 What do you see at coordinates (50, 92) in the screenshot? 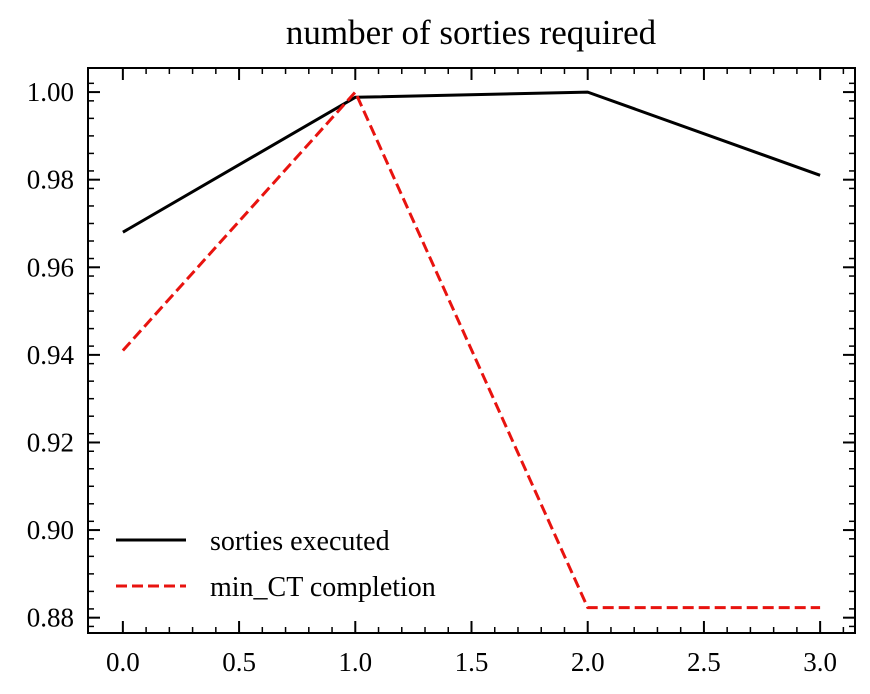
I see `y-tick-label: 1.00` at bounding box center [50, 92].